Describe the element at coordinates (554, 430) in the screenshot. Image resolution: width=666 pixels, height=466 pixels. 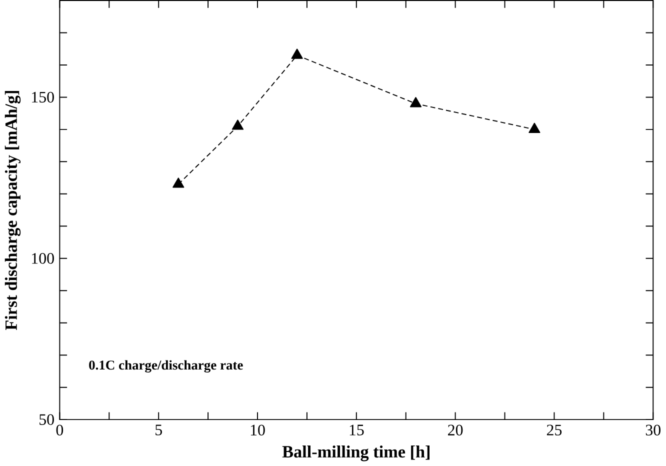
I see `x-tick-label: 25` at that location.